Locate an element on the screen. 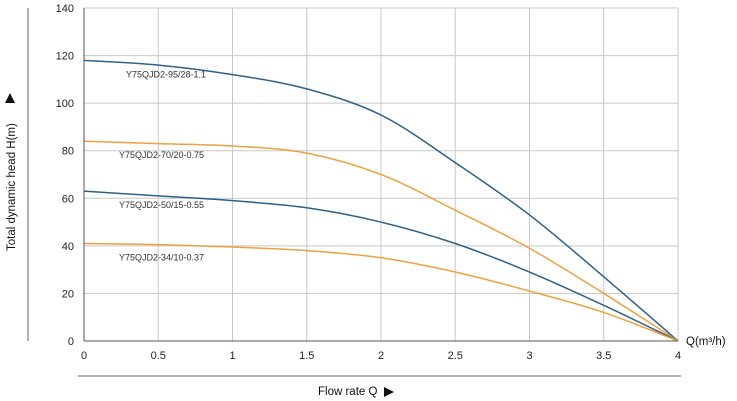 Image resolution: width=737 pixels, height=401 pixels. series-label-1: Y75QJD2-70/20-0.75 is located at coordinates (161, 155).